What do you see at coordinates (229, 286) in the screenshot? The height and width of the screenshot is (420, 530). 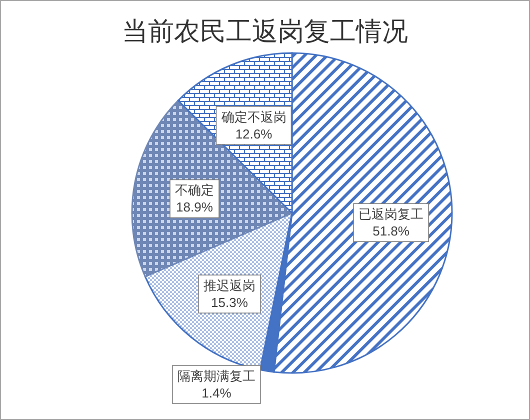 I see `slice-label: 推迟返岗` at bounding box center [229, 286].